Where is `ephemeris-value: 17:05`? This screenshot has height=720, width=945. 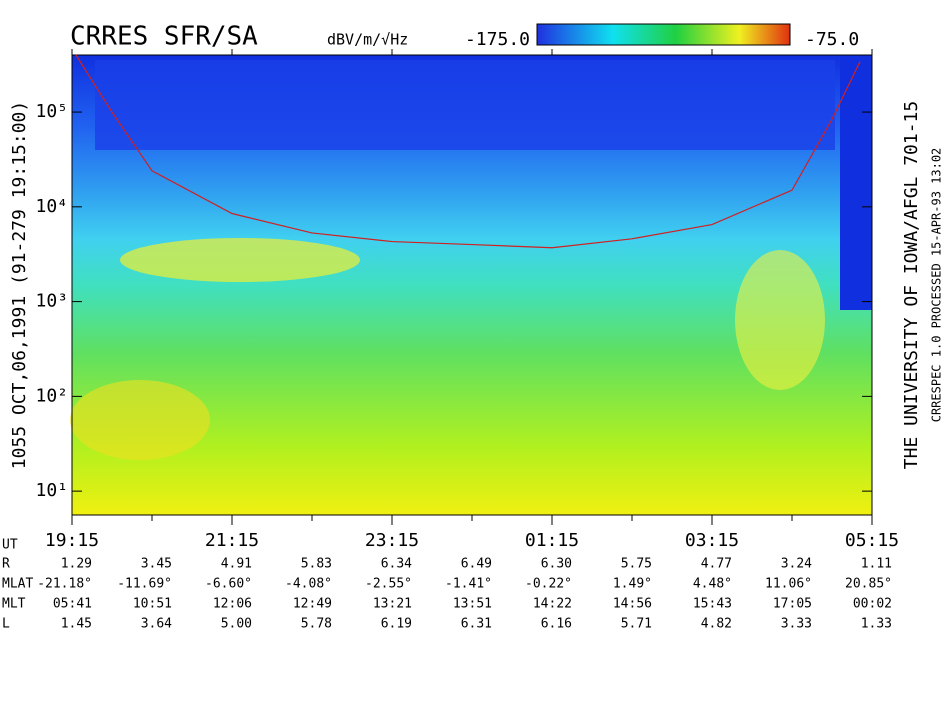 ephemeris-value: 17:05 is located at coordinates (792, 604).